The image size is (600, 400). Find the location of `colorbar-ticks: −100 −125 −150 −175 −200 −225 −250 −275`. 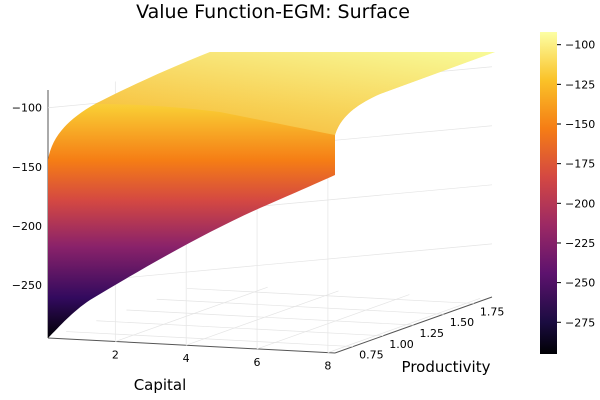

colorbar-ticks: −100 −125 −150 −175 −200 −225 −250 −275 is located at coordinates (576, 184).